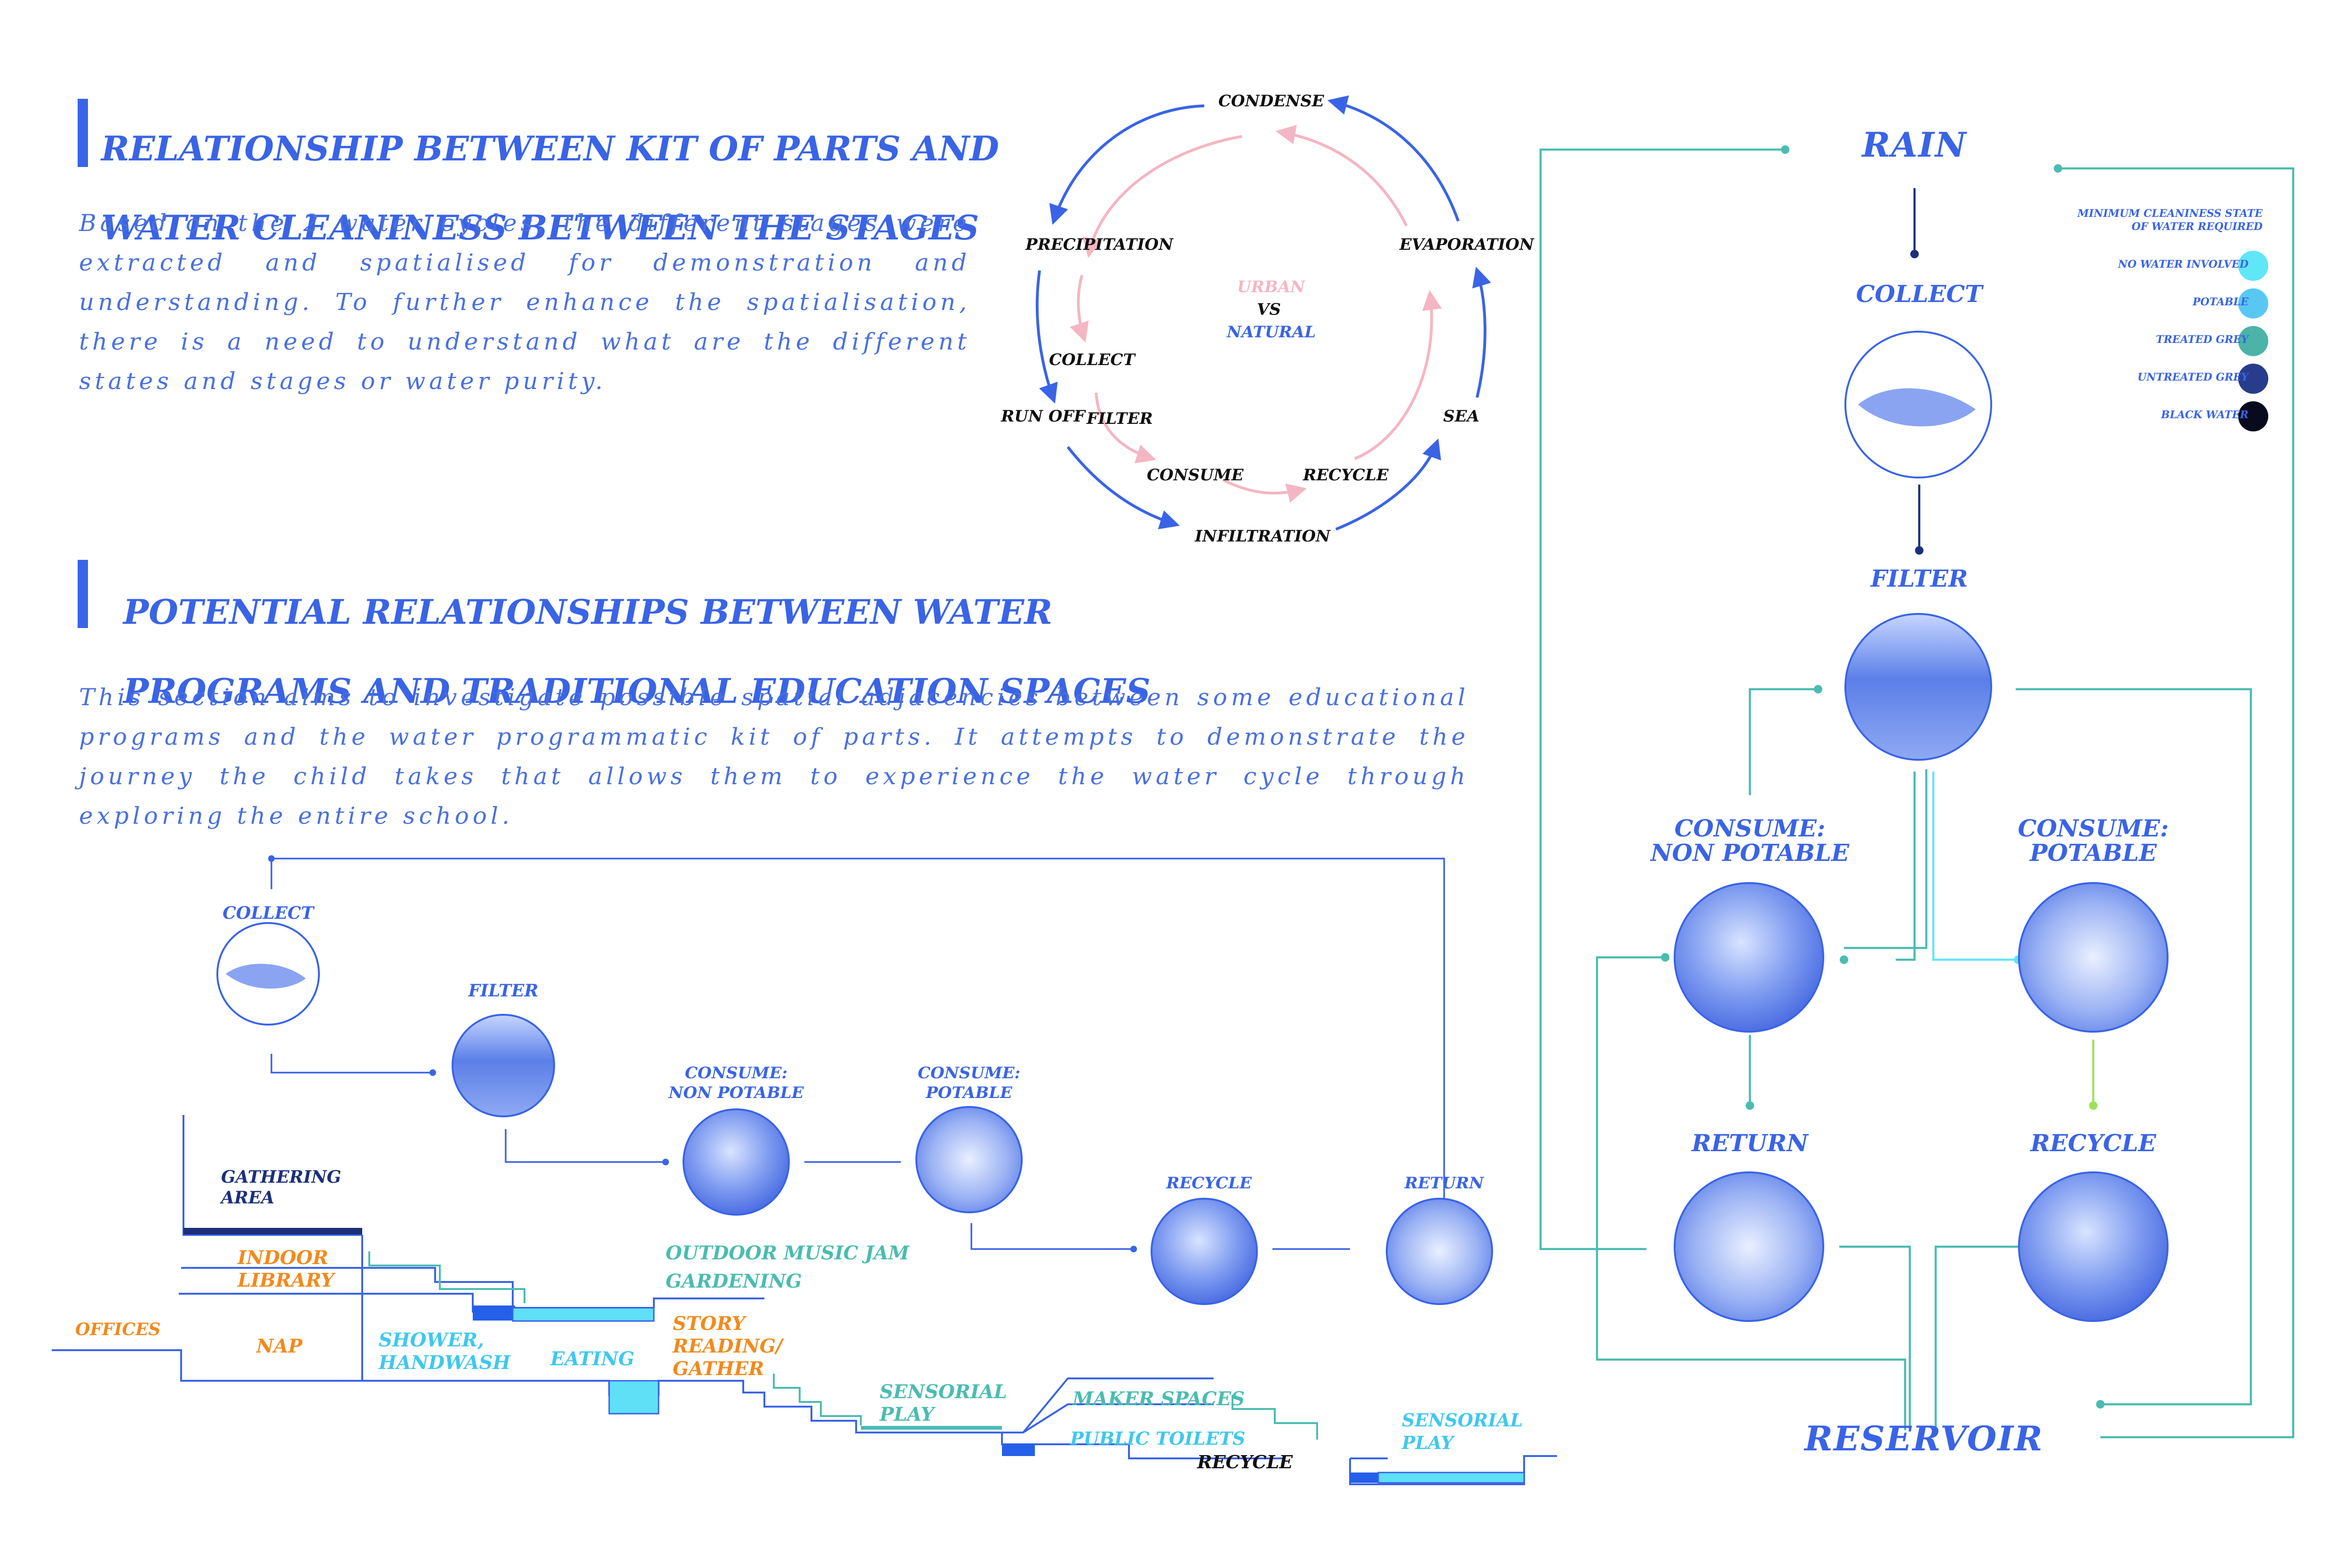  I want to click on journey-photo-recycle, so click(1204, 1251).